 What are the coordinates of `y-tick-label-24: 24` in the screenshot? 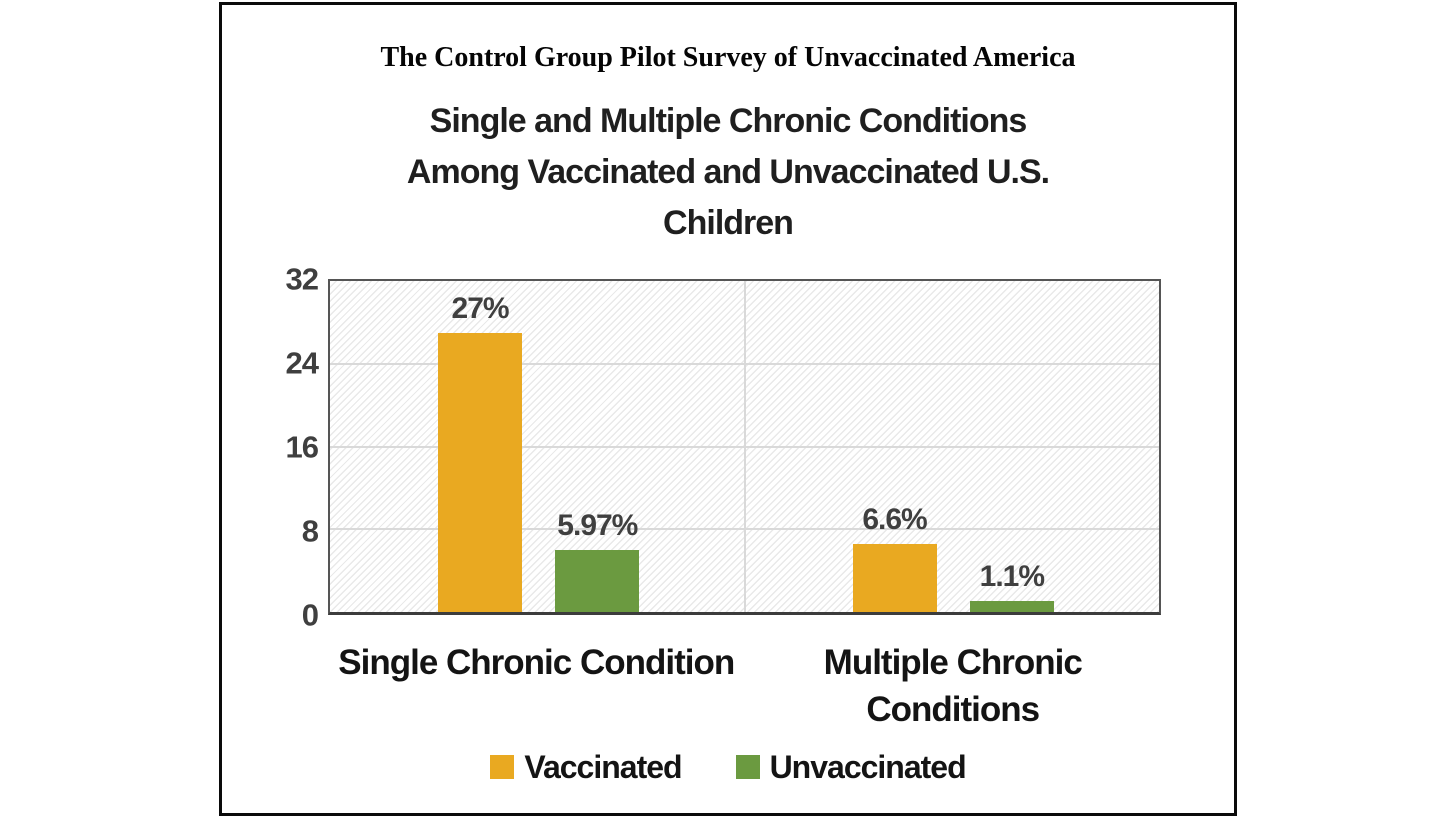 It's located at (302, 363).